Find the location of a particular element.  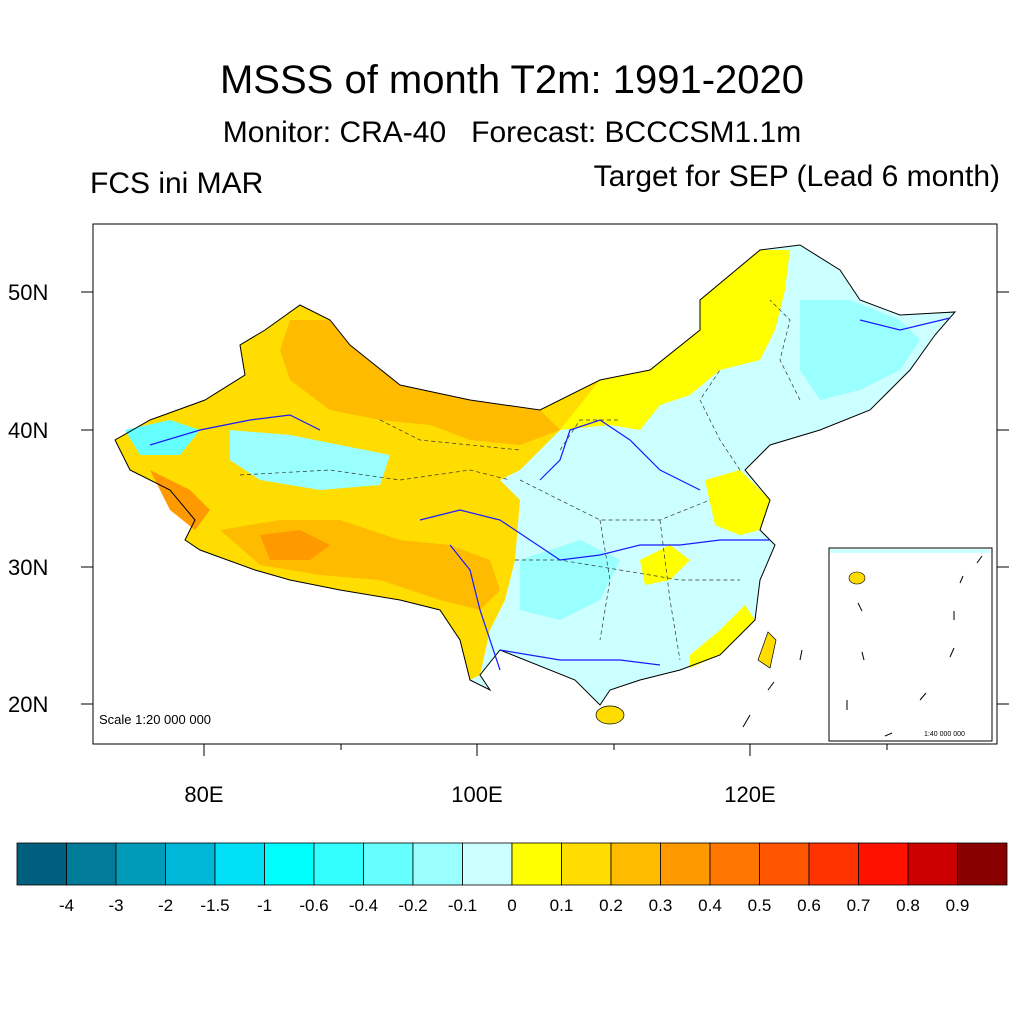

region-yellow-north is located at coordinates (675, 340).